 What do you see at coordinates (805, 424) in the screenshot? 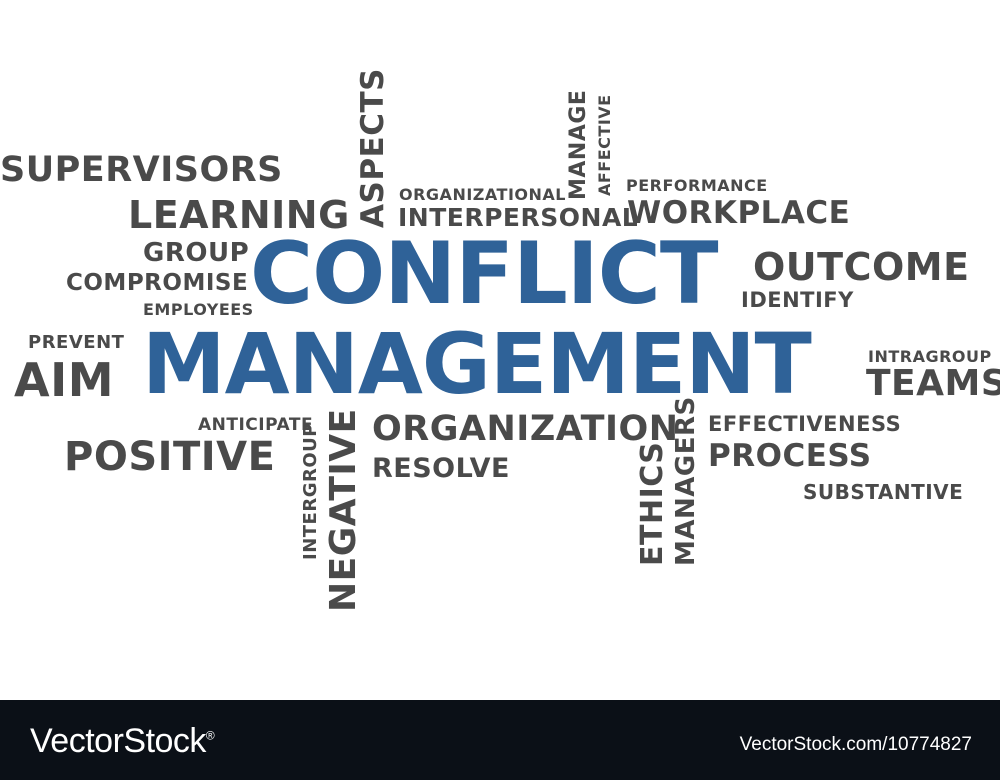
I see `word-effectiveness: EFFECTIVENESS` at bounding box center [805, 424].